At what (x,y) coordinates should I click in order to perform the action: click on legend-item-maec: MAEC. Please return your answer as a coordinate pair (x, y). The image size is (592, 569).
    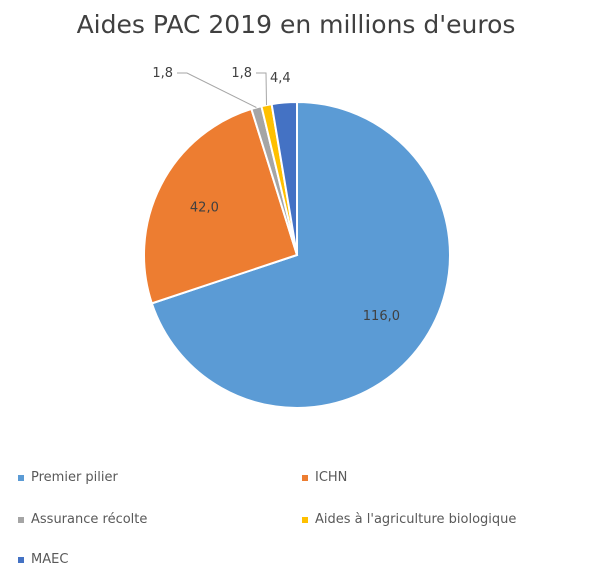
    Looking at the image, I should click on (43, 559).